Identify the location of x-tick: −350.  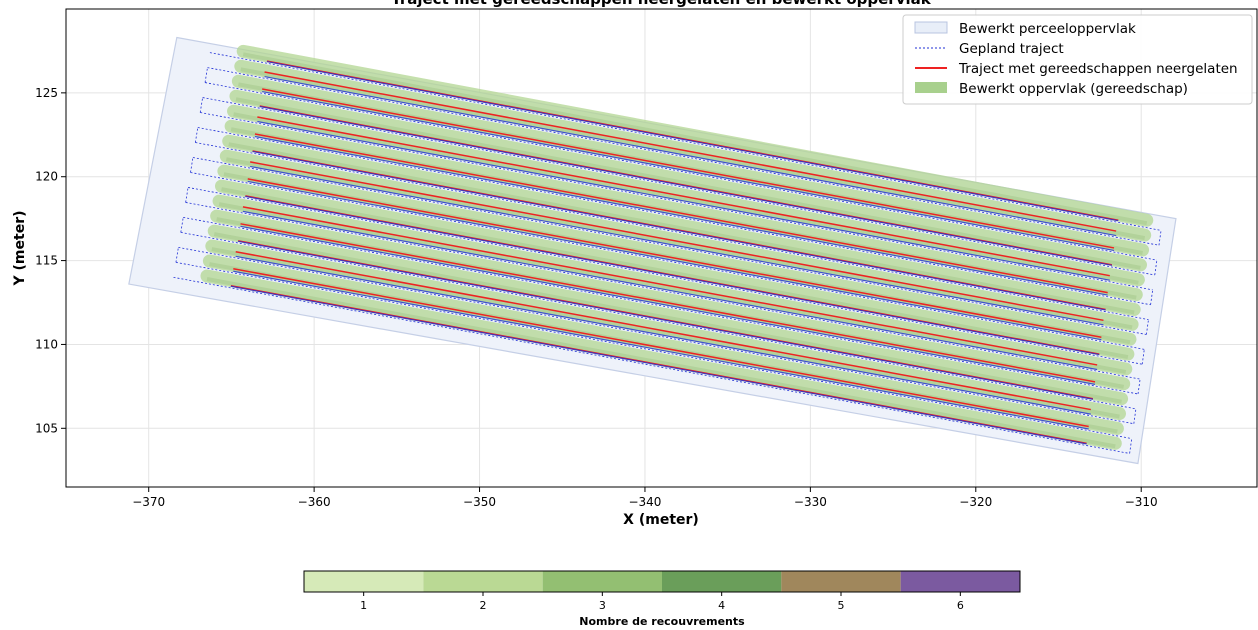
(479, 498).